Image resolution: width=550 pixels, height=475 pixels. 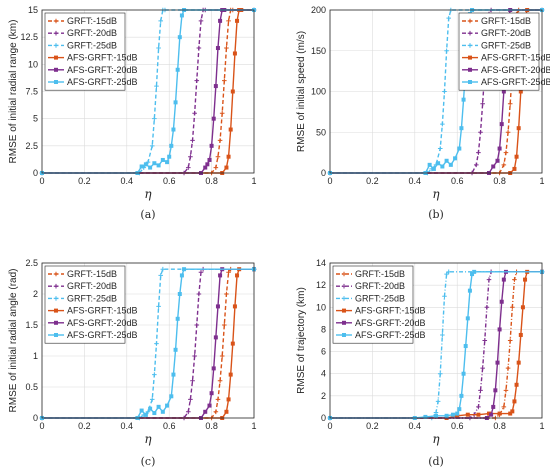 What do you see at coordinates (541, 426) in the screenshot?
I see `x-tick-label: 1` at bounding box center [541, 426].